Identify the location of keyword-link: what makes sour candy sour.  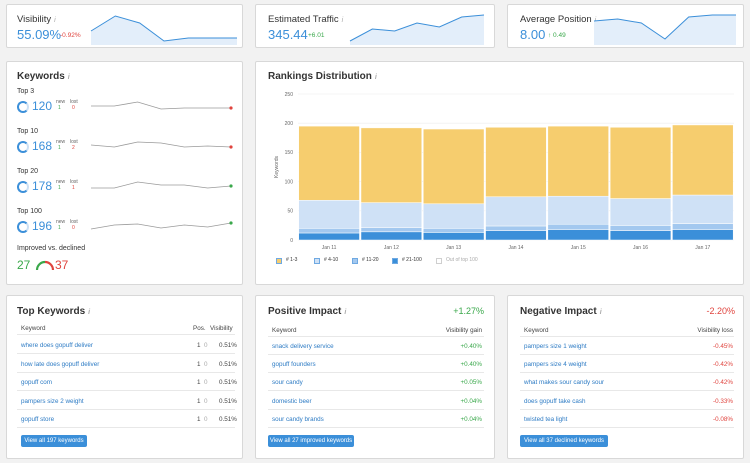
(564, 383).